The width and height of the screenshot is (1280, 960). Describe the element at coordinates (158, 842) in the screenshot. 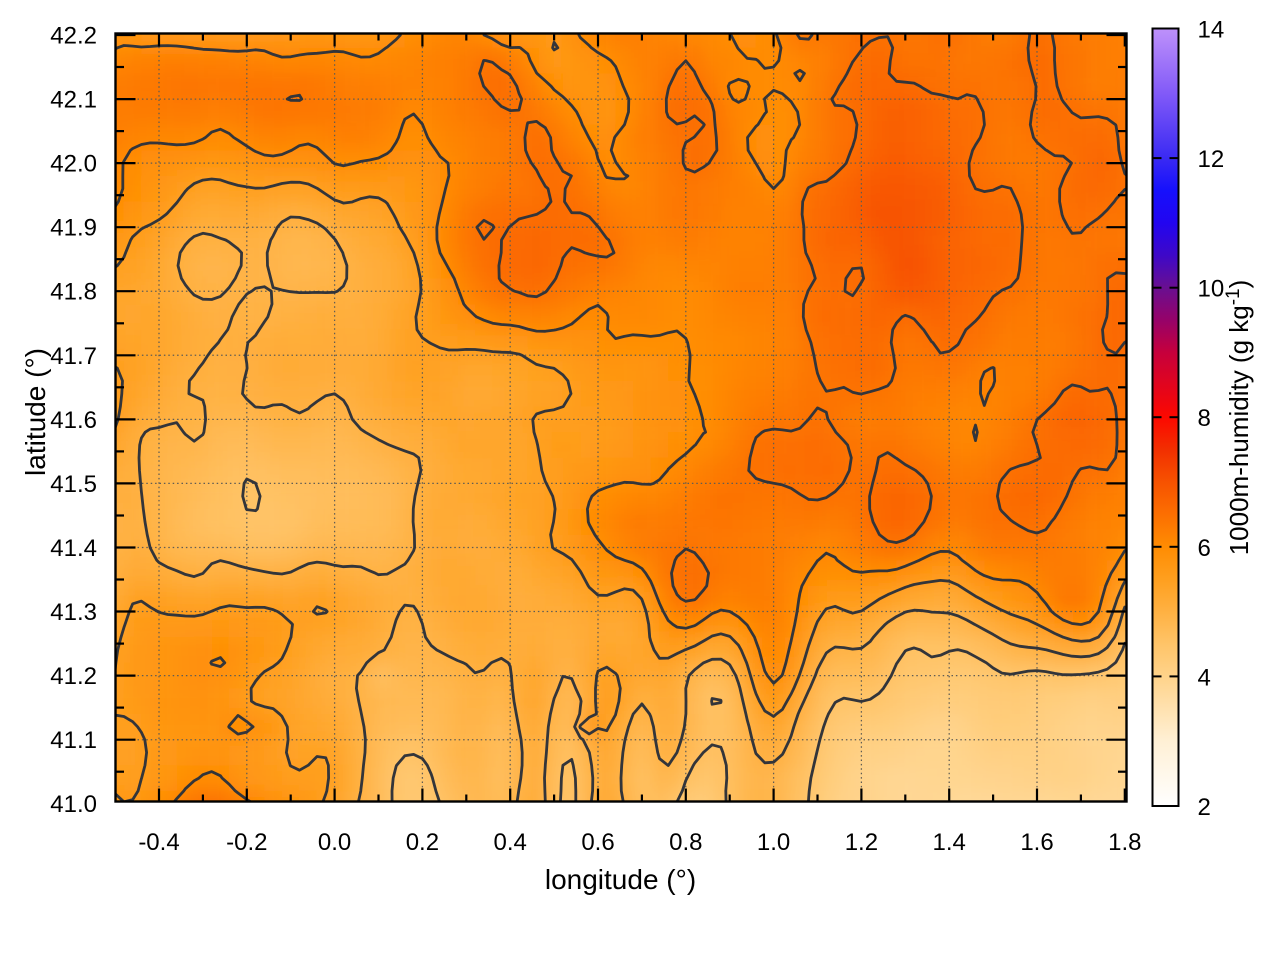

I see `svg-text: -0.4` at that location.